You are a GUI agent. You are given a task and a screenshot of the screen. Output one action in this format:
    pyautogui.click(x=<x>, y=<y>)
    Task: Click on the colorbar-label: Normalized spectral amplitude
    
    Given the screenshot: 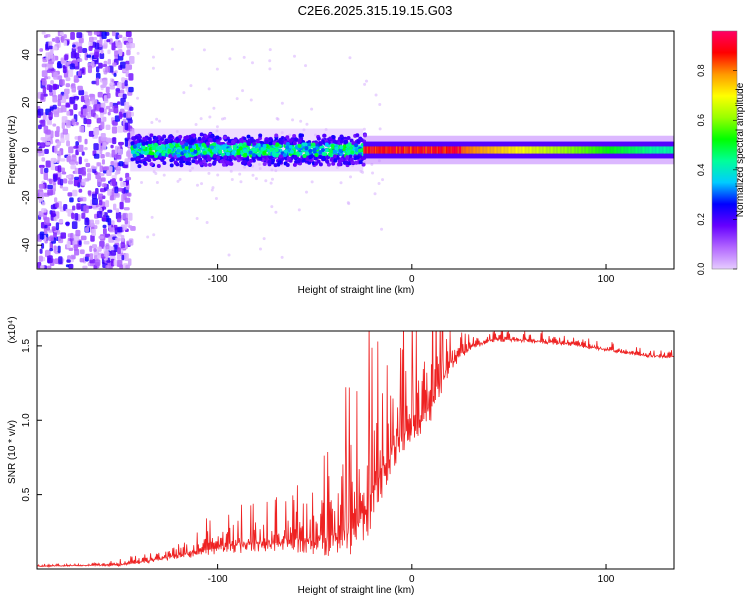 What is the action you would take?
    pyautogui.click(x=740, y=149)
    